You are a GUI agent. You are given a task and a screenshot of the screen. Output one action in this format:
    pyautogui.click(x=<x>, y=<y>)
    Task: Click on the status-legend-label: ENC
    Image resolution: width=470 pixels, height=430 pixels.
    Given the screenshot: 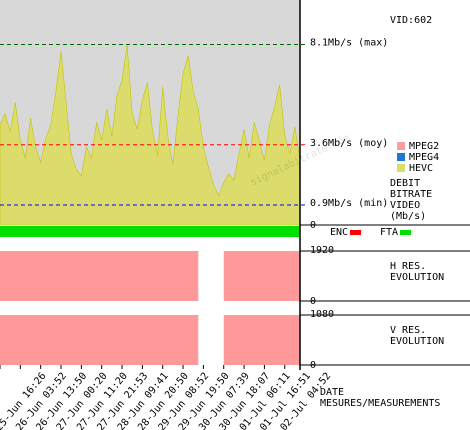 What is the action you would take?
    pyautogui.click(x=339, y=232)
    